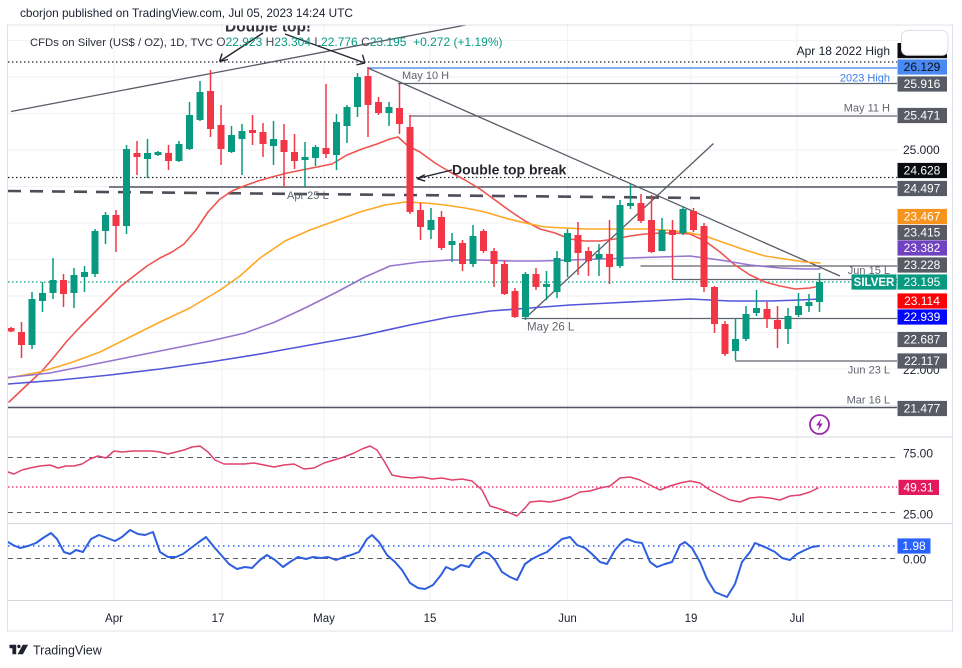 This screenshot has height=668, width=962. I want to click on svg-text: 22.939, so click(922, 317).